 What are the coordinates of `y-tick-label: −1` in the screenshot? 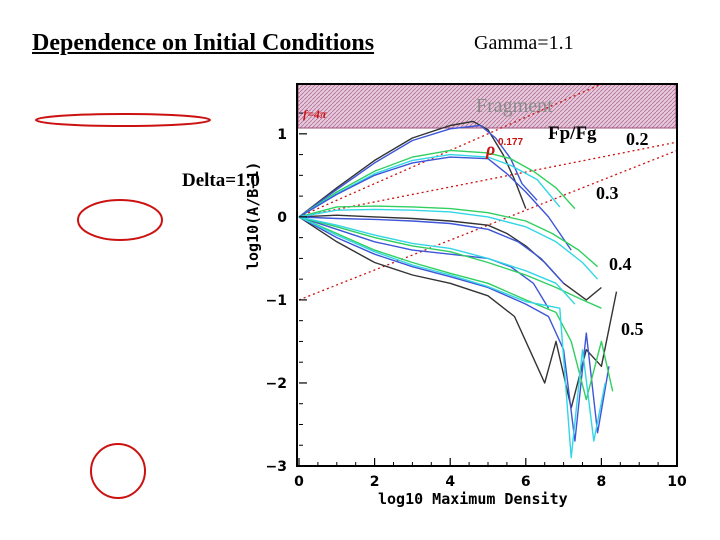 It's located at (276, 301).